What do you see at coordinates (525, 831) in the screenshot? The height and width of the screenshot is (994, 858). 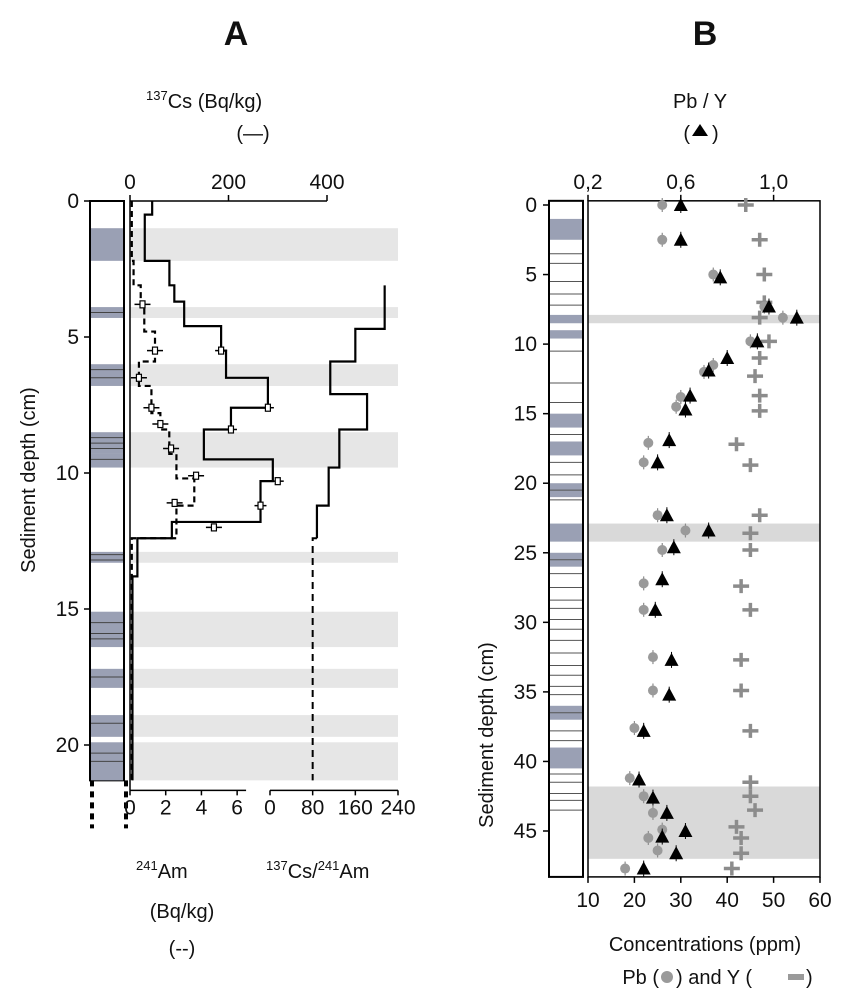 I see `b-depth-tick-label: 45` at bounding box center [525, 831].